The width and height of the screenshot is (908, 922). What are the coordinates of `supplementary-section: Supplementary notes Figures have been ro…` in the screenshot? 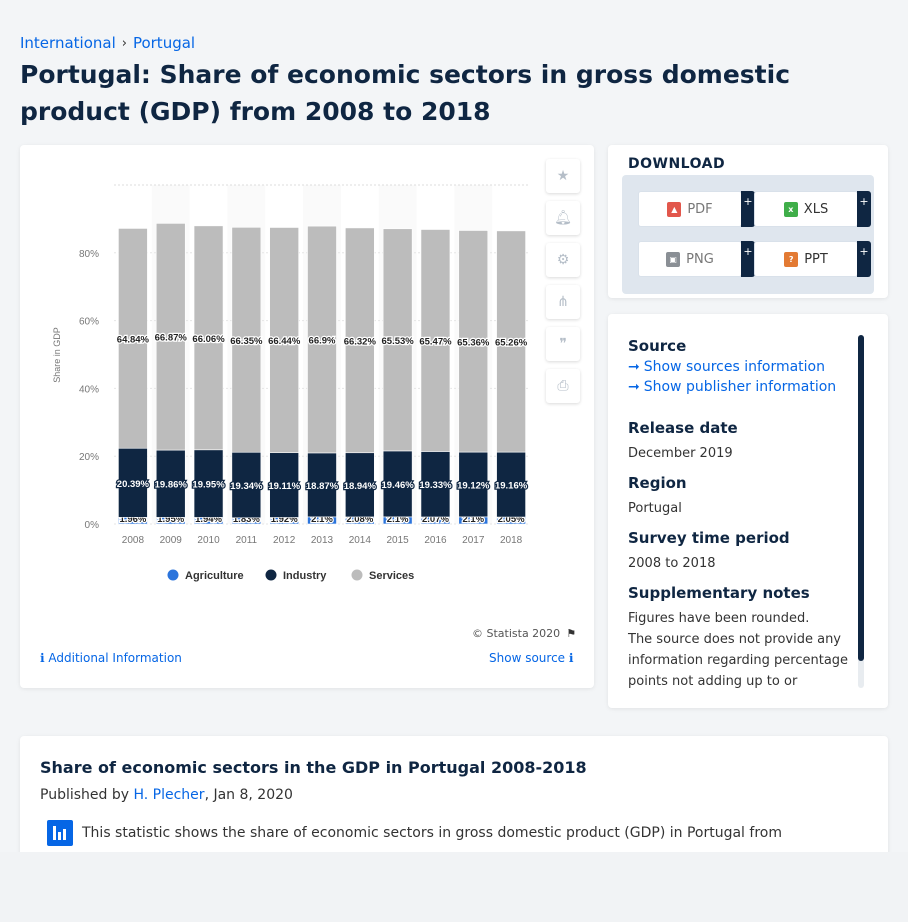 It's located at (740, 638).